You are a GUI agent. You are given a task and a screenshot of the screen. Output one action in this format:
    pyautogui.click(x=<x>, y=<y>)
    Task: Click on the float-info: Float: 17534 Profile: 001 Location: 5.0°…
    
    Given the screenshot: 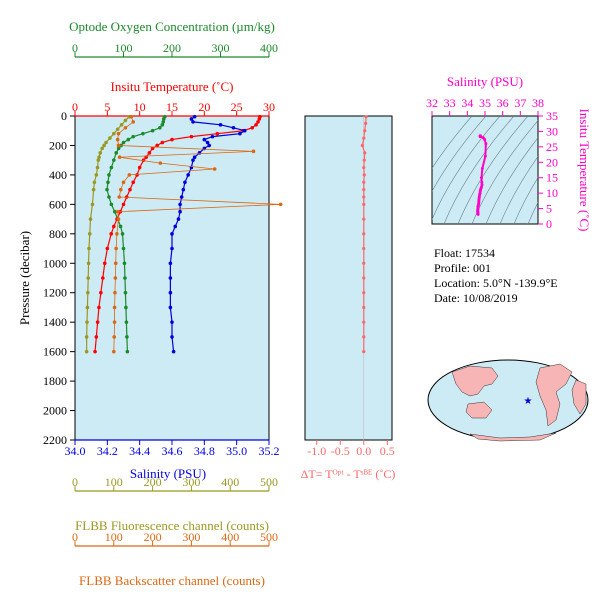 What is the action you would take?
    pyautogui.click(x=496, y=276)
    